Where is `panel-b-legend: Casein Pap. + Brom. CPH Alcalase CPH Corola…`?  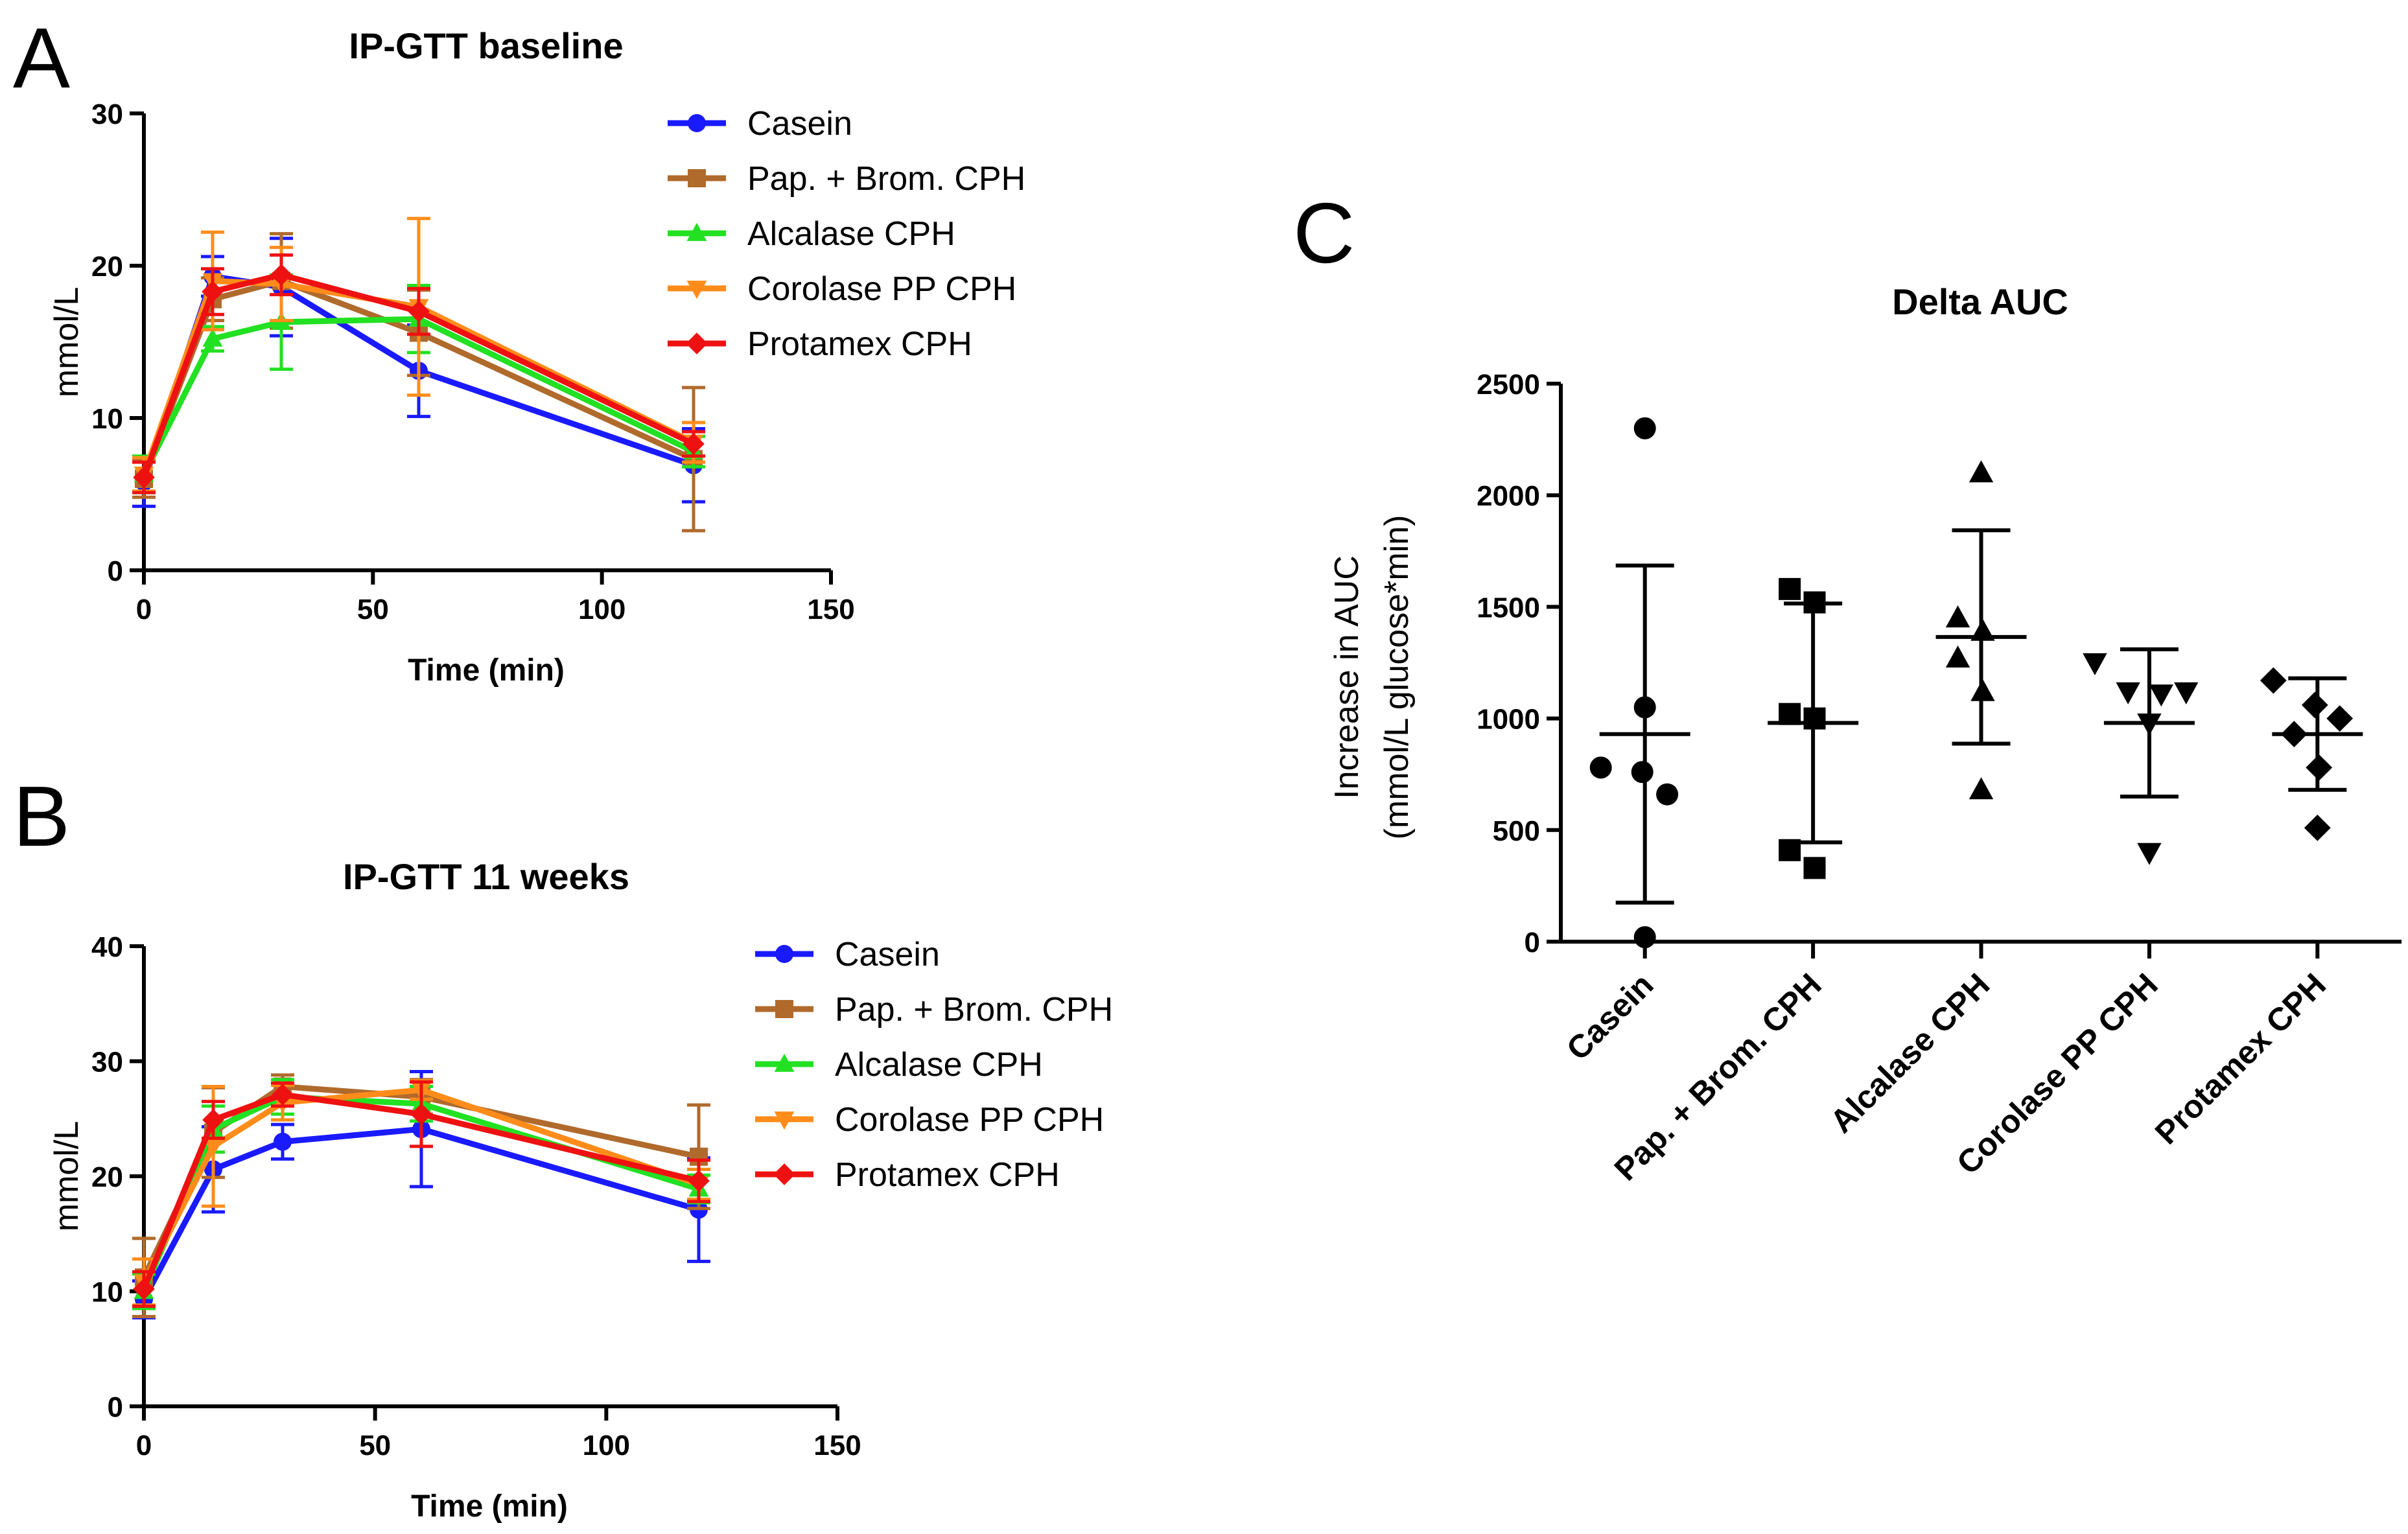
panel-b-legend: Casein Pap. + Brom. CPH Alcalase CPH Corola… is located at coordinates (934, 1065).